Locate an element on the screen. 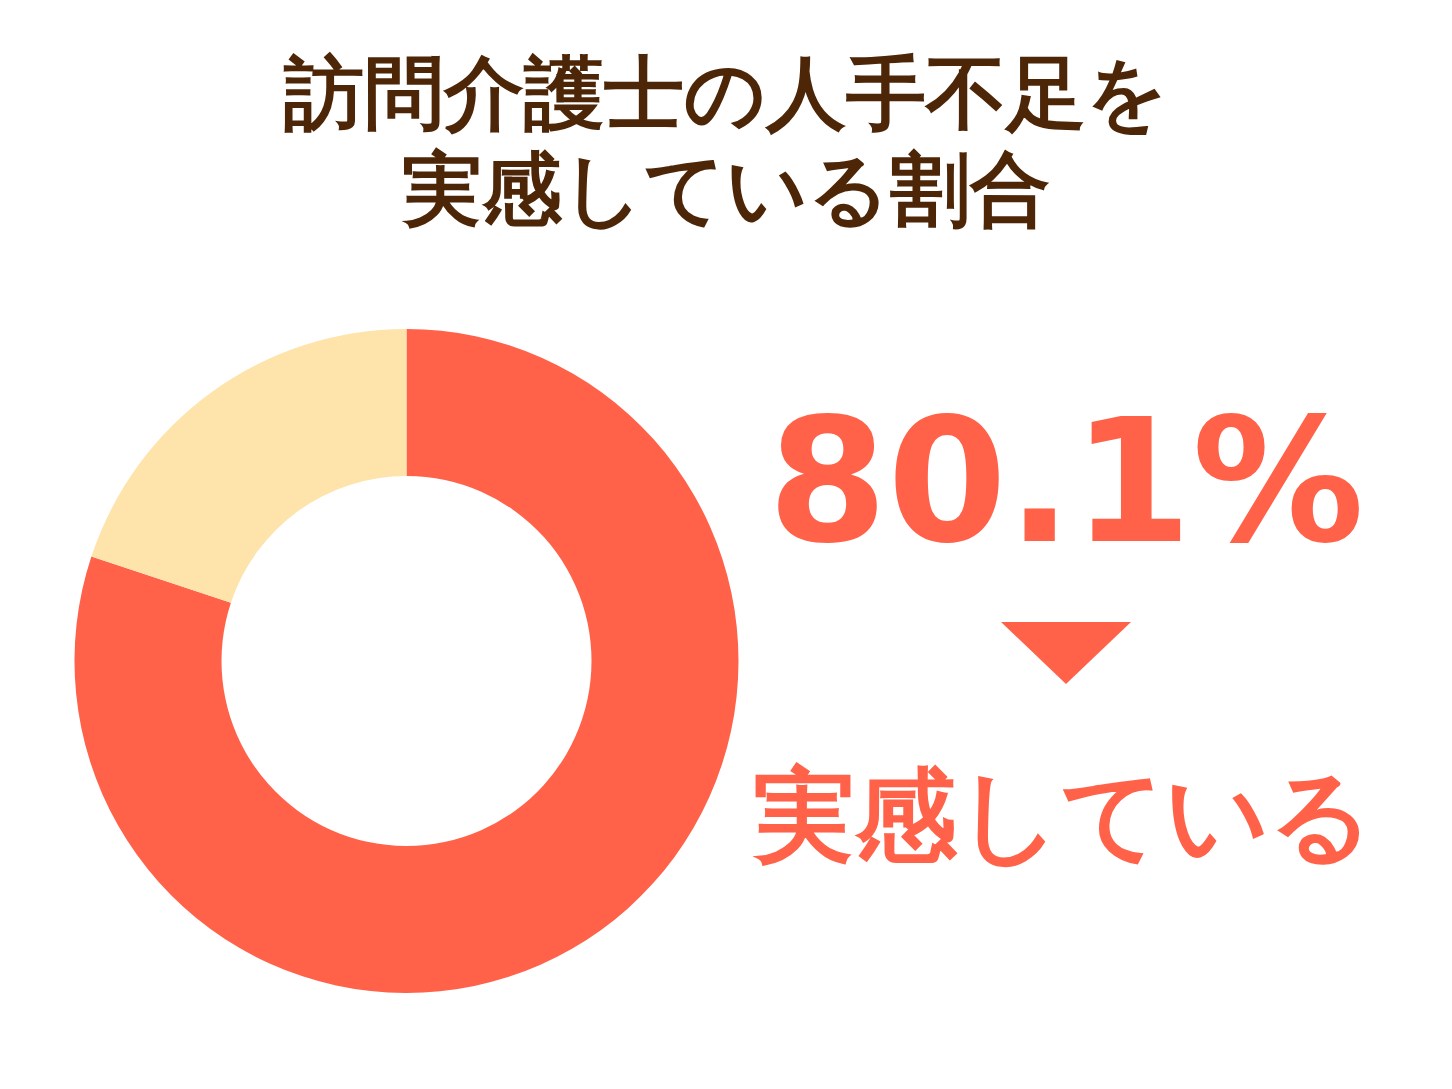  data-label: 80.1% is located at coordinates (1066, 481).